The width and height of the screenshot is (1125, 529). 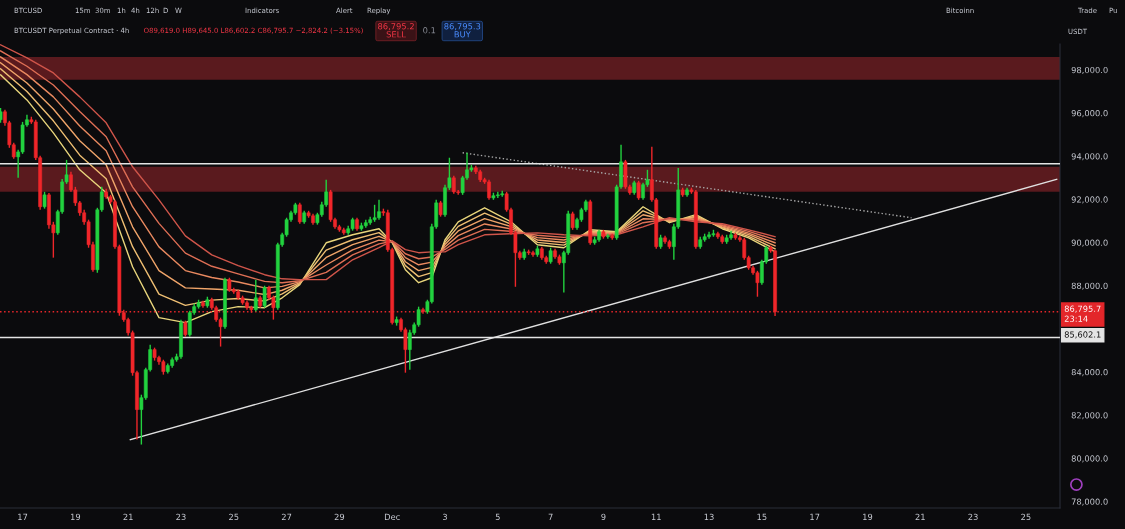 I want to click on x-tick-label: 7, so click(x=550, y=516).